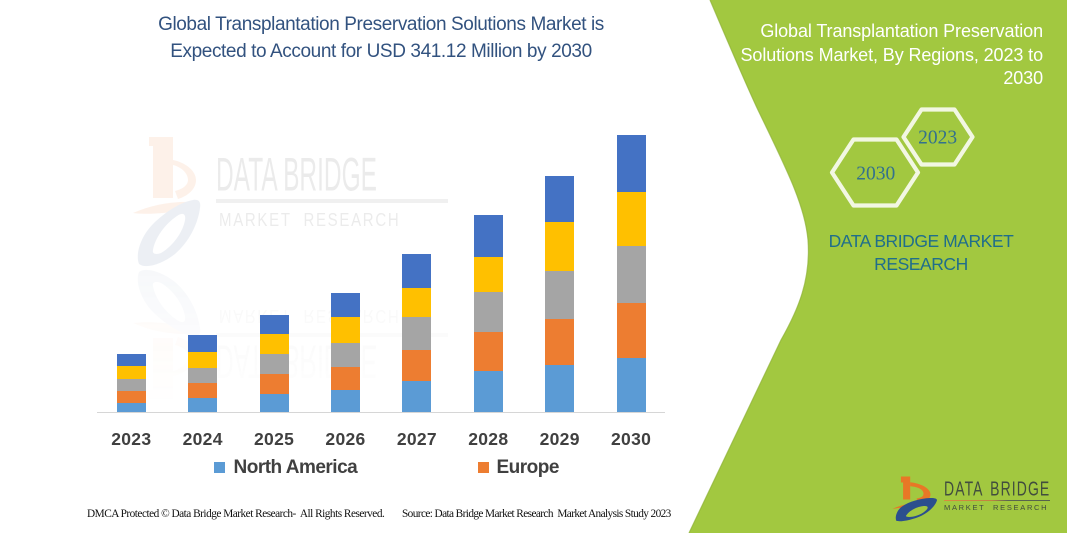 The height and width of the screenshot is (533, 1067). What do you see at coordinates (937, 137) in the screenshot?
I see `svg-text: 2023` at bounding box center [937, 137].